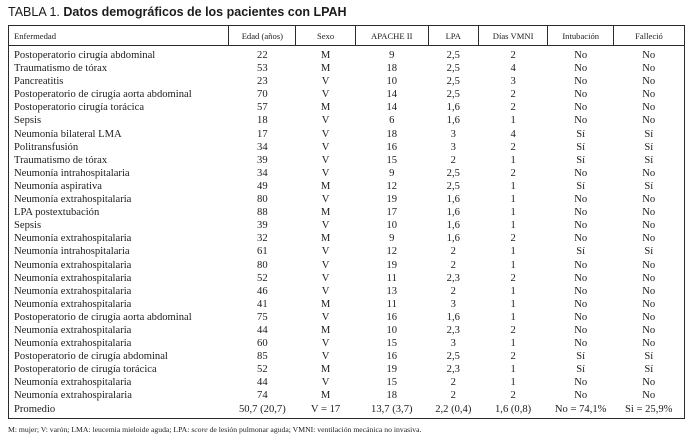  What do you see at coordinates (453, 330) in the screenshot?
I see `table-cell: 2,3` at bounding box center [453, 330].